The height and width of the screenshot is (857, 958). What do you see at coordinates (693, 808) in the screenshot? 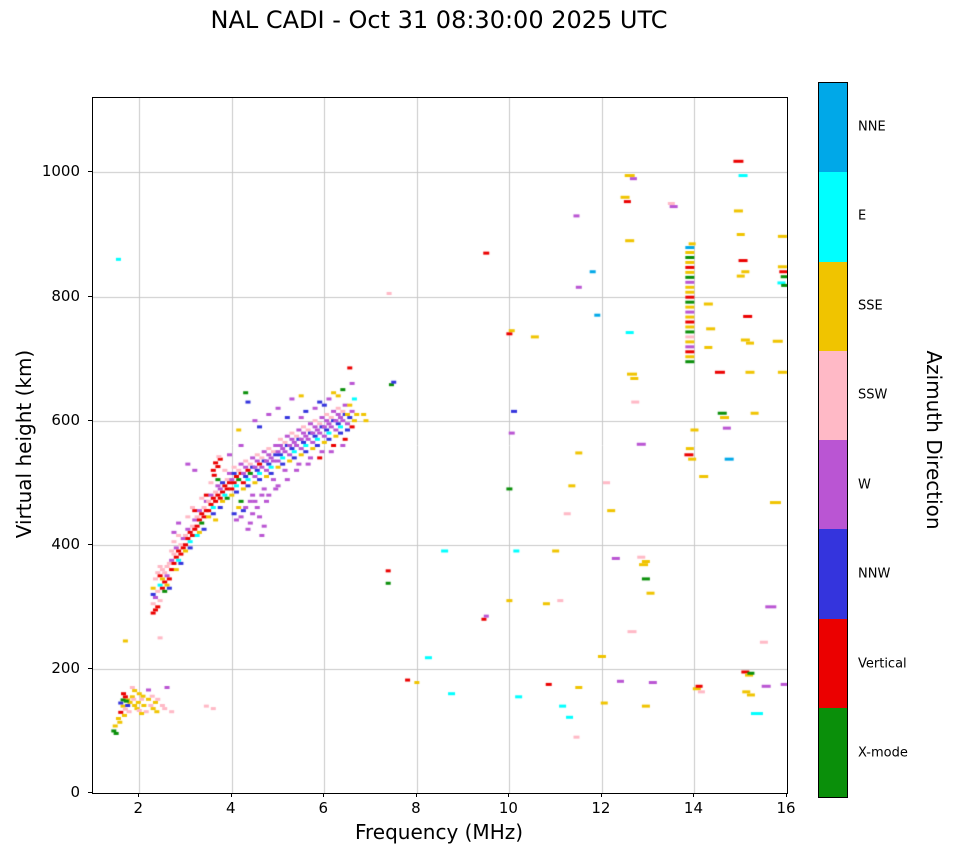
I see `x-tick-label: 14` at bounding box center [693, 808].